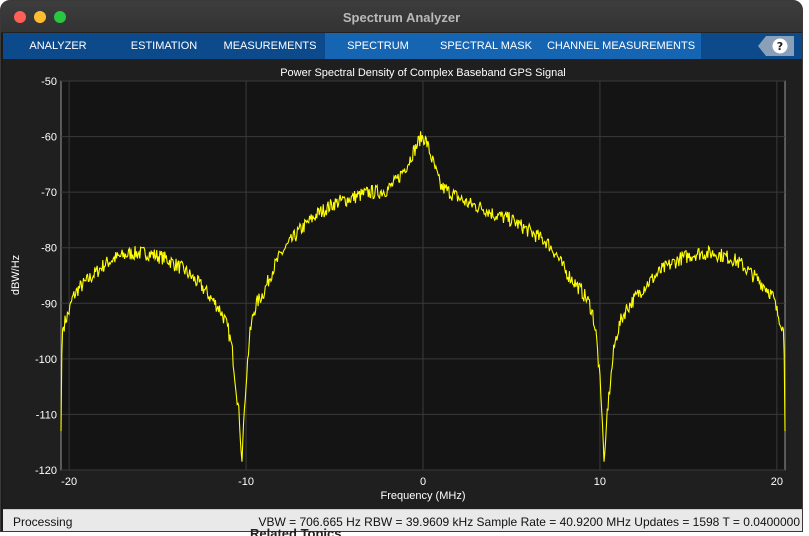 This screenshot has width=809, height=536. Describe the element at coordinates (49, 249) in the screenshot. I see `y-tick-label: -80` at that location.